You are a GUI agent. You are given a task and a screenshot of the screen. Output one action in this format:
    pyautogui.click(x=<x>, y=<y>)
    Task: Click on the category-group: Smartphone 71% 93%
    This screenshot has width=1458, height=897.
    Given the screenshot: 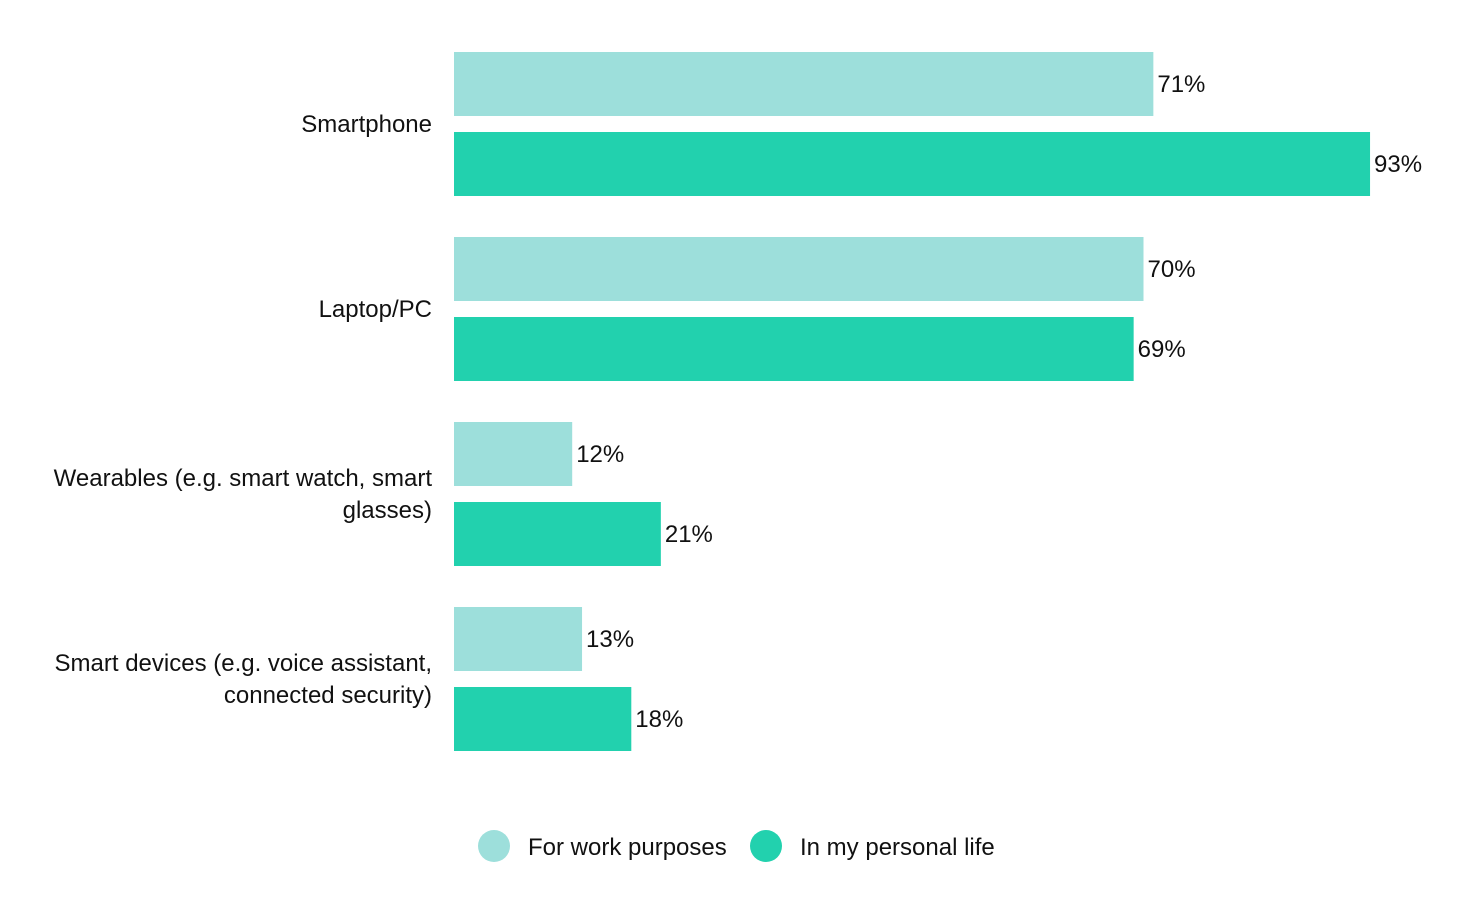 What is the action you would take?
    pyautogui.click(x=861, y=124)
    